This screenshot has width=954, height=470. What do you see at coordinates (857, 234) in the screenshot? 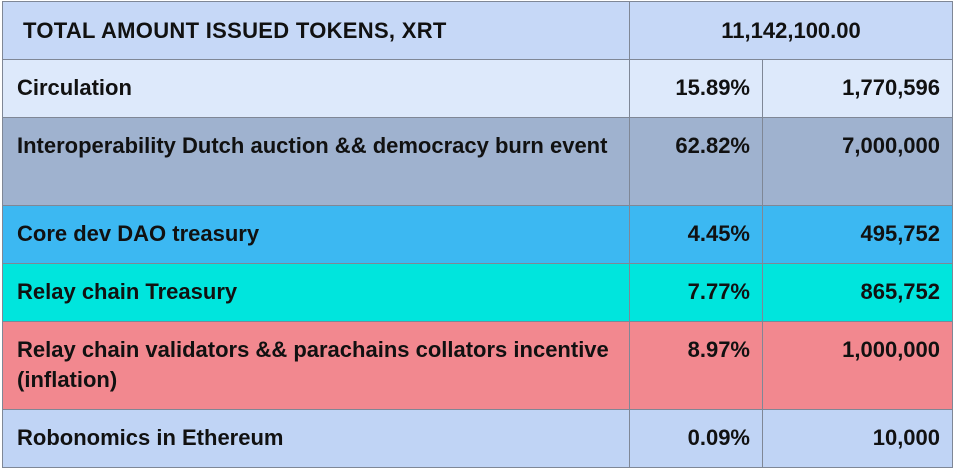
I see `row-amount: 495,752` at bounding box center [857, 234].